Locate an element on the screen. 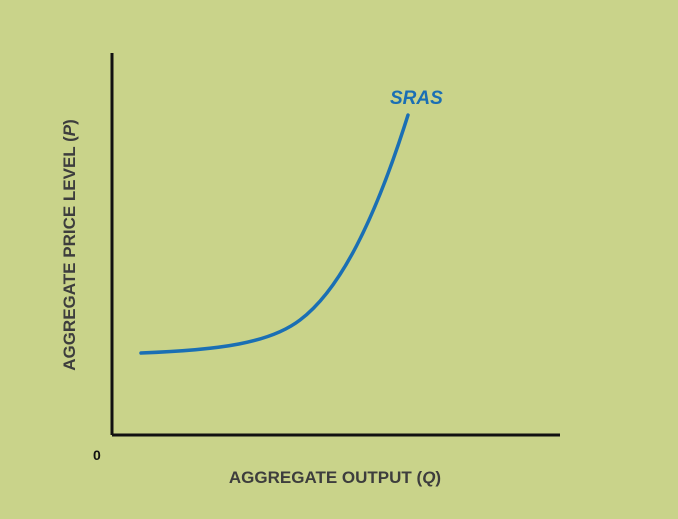 The width and height of the screenshot is (678, 519). y-axis-title: AGGREGATE PRICE LEVEL (P) is located at coordinates (69, 245).